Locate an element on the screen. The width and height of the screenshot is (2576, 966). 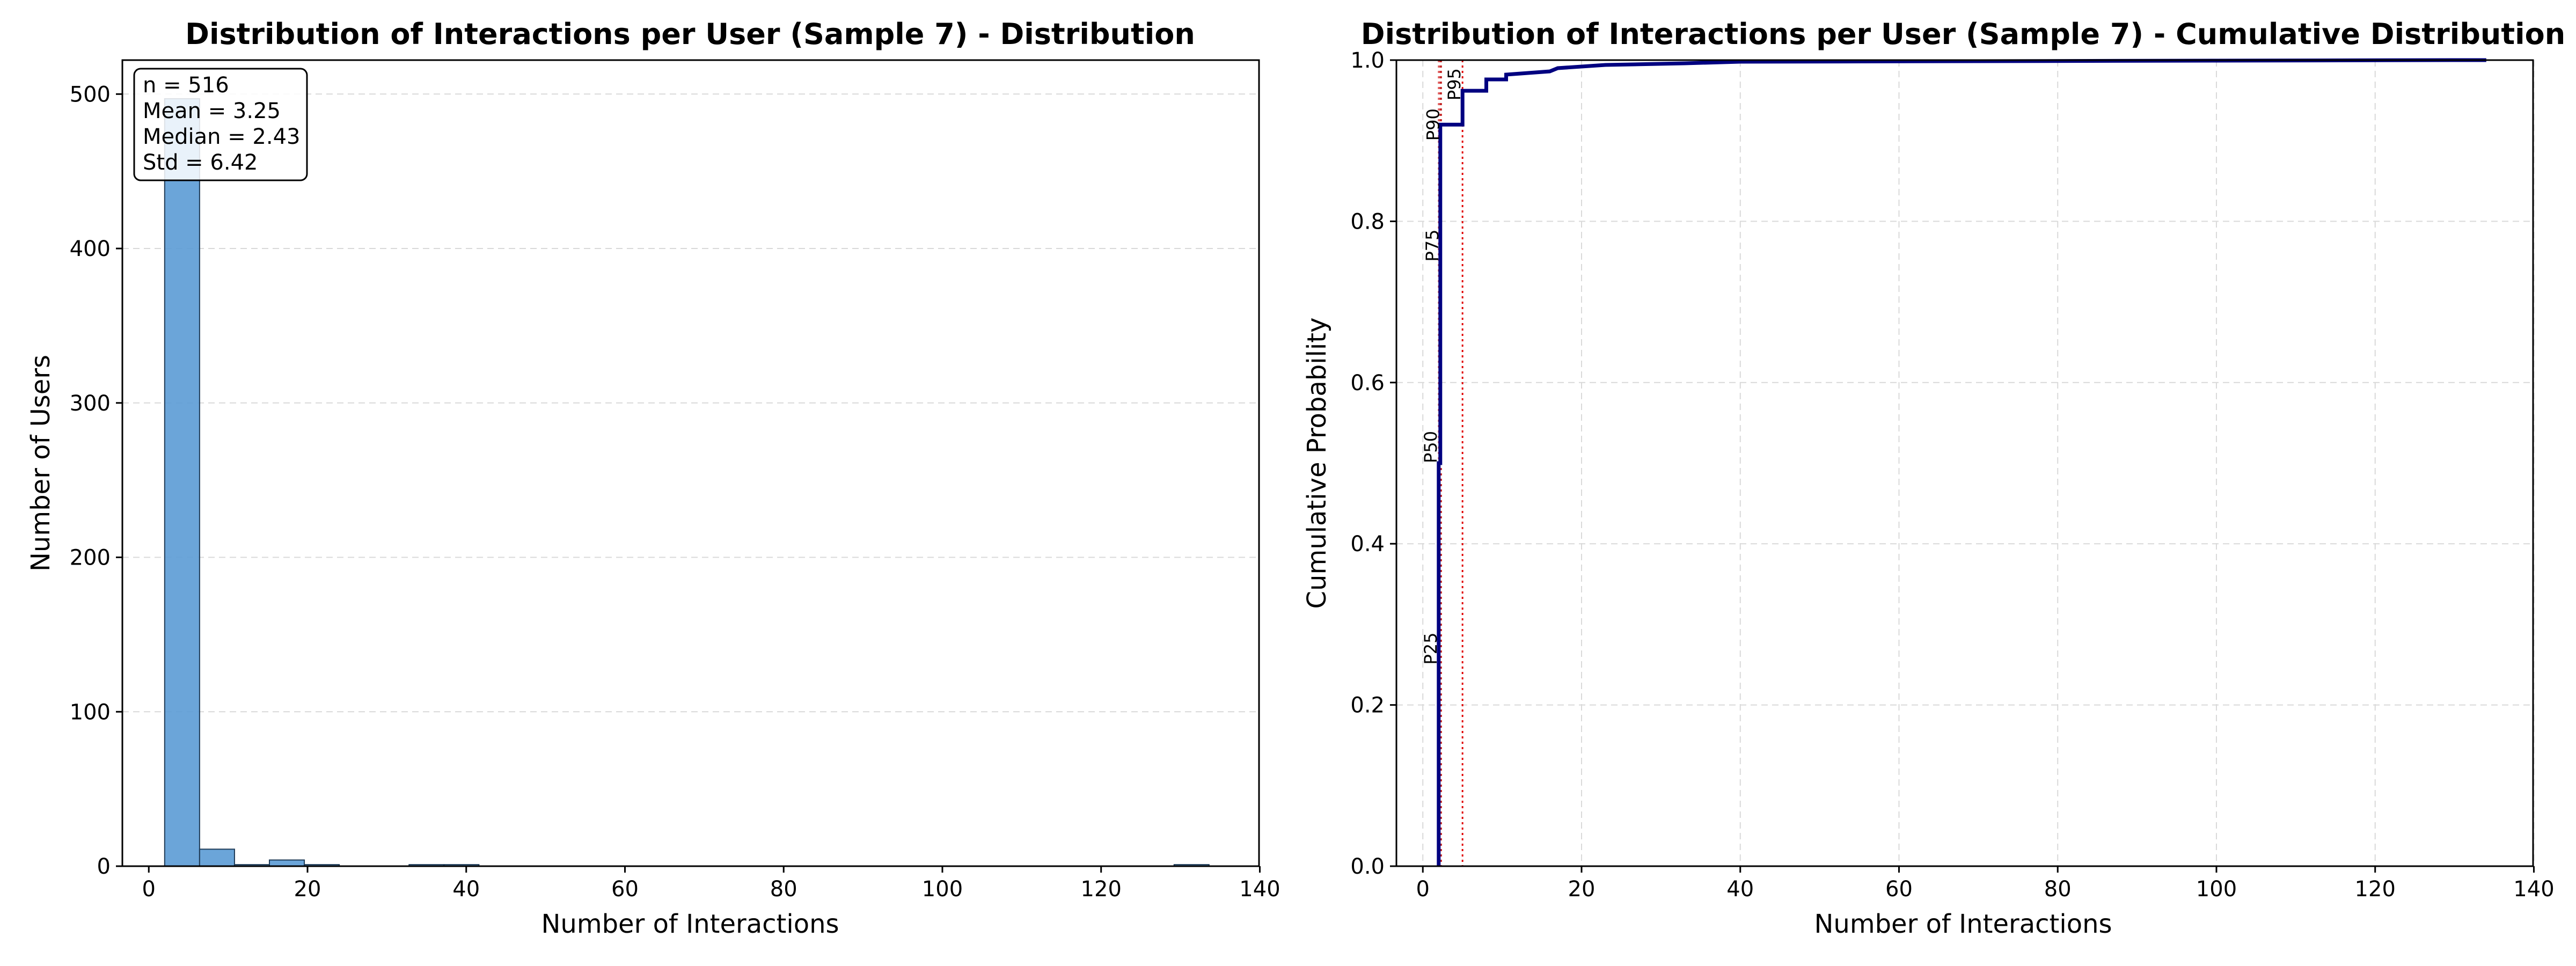
hist-x-tick-label: 0 is located at coordinates (149, 889).